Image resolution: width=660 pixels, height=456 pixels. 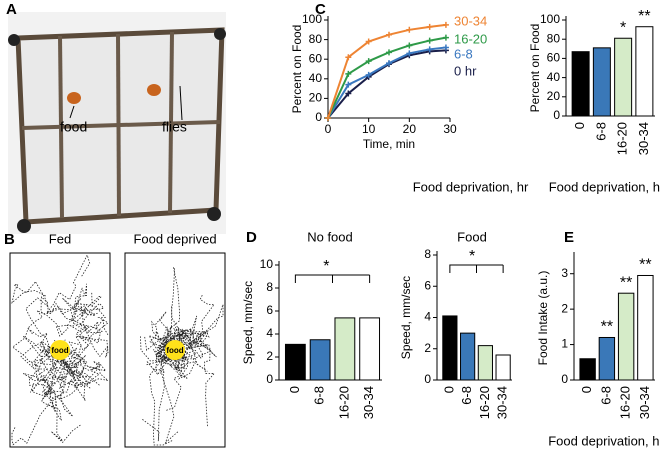 I want to click on legend-label: 0 hr, so click(x=465, y=70).